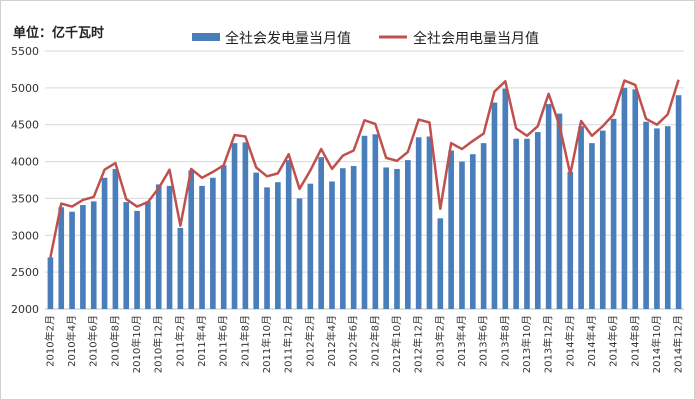  Describe the element at coordinates (266, 344) in the screenshot. I see `x-tick-label: 2011年10月` at that location.